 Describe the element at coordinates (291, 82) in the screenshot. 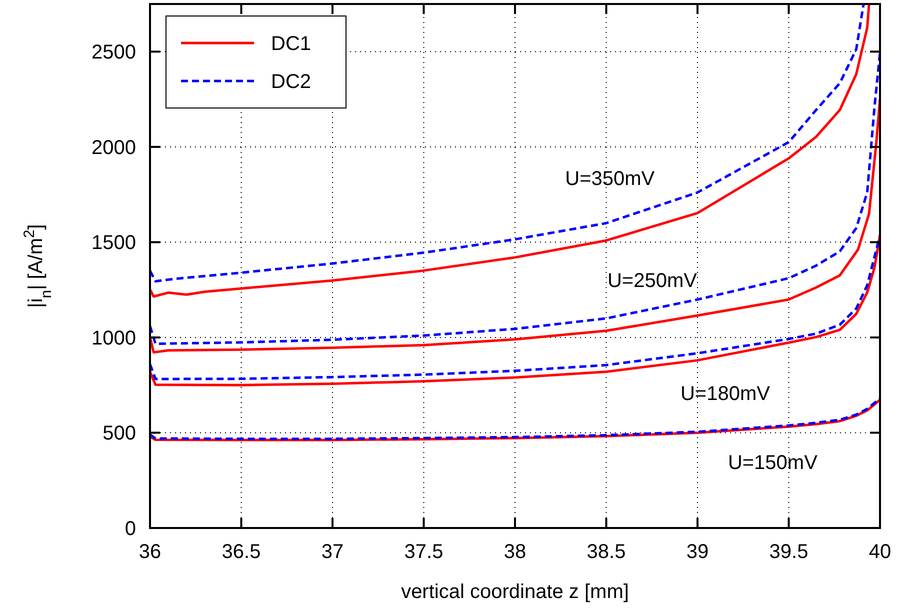

I see `legend-label: DC2` at that location.